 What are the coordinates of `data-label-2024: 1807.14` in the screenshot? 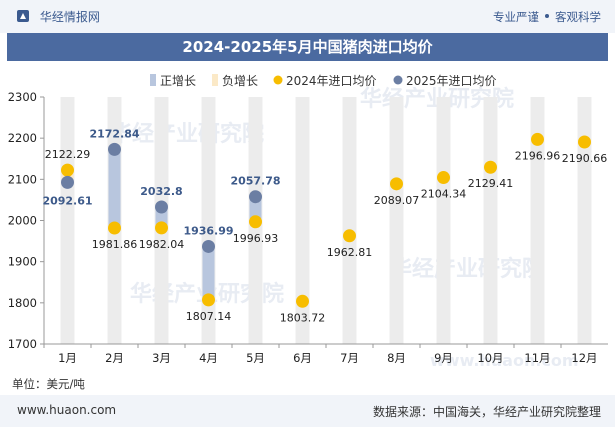 It's located at (209, 316).